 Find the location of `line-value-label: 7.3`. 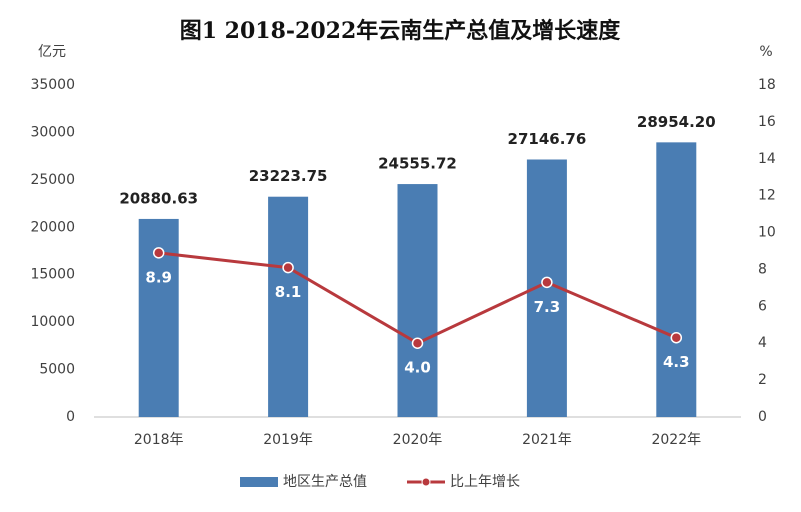

line-value-label: 7.3 is located at coordinates (547, 307).